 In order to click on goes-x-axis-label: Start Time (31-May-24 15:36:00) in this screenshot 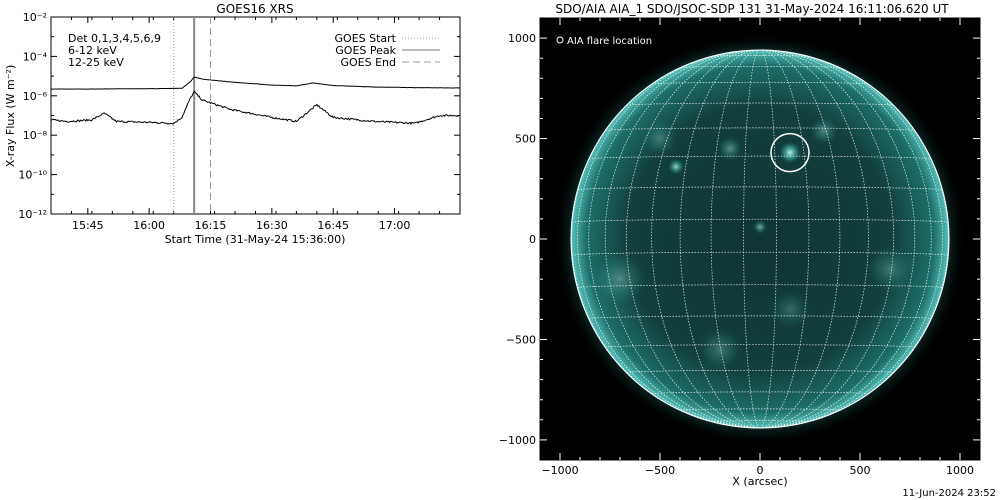, I will do `click(255, 239)`.